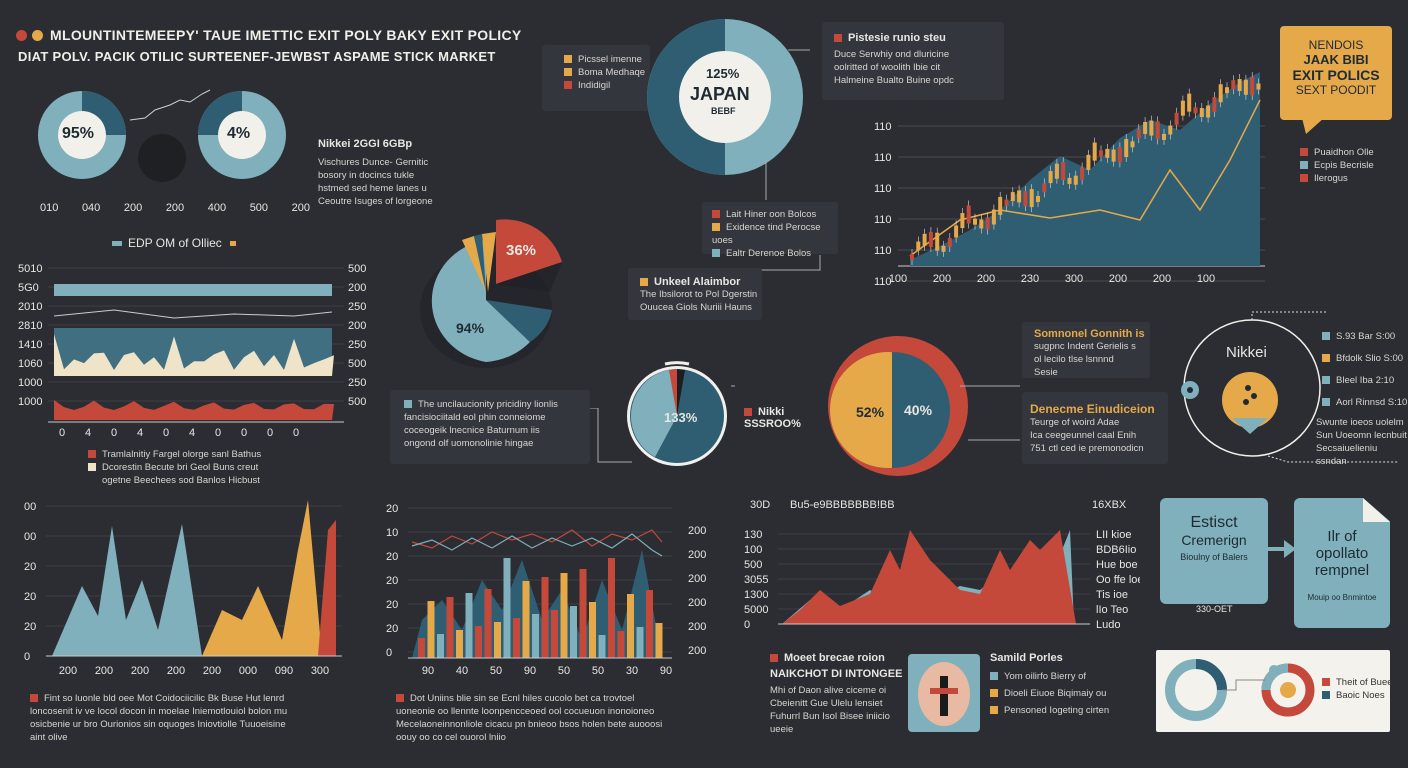 This screenshot has width=1408, height=768. What do you see at coordinates (1085, 169) in the screenshot?
I see `area-series` at bounding box center [1085, 169].